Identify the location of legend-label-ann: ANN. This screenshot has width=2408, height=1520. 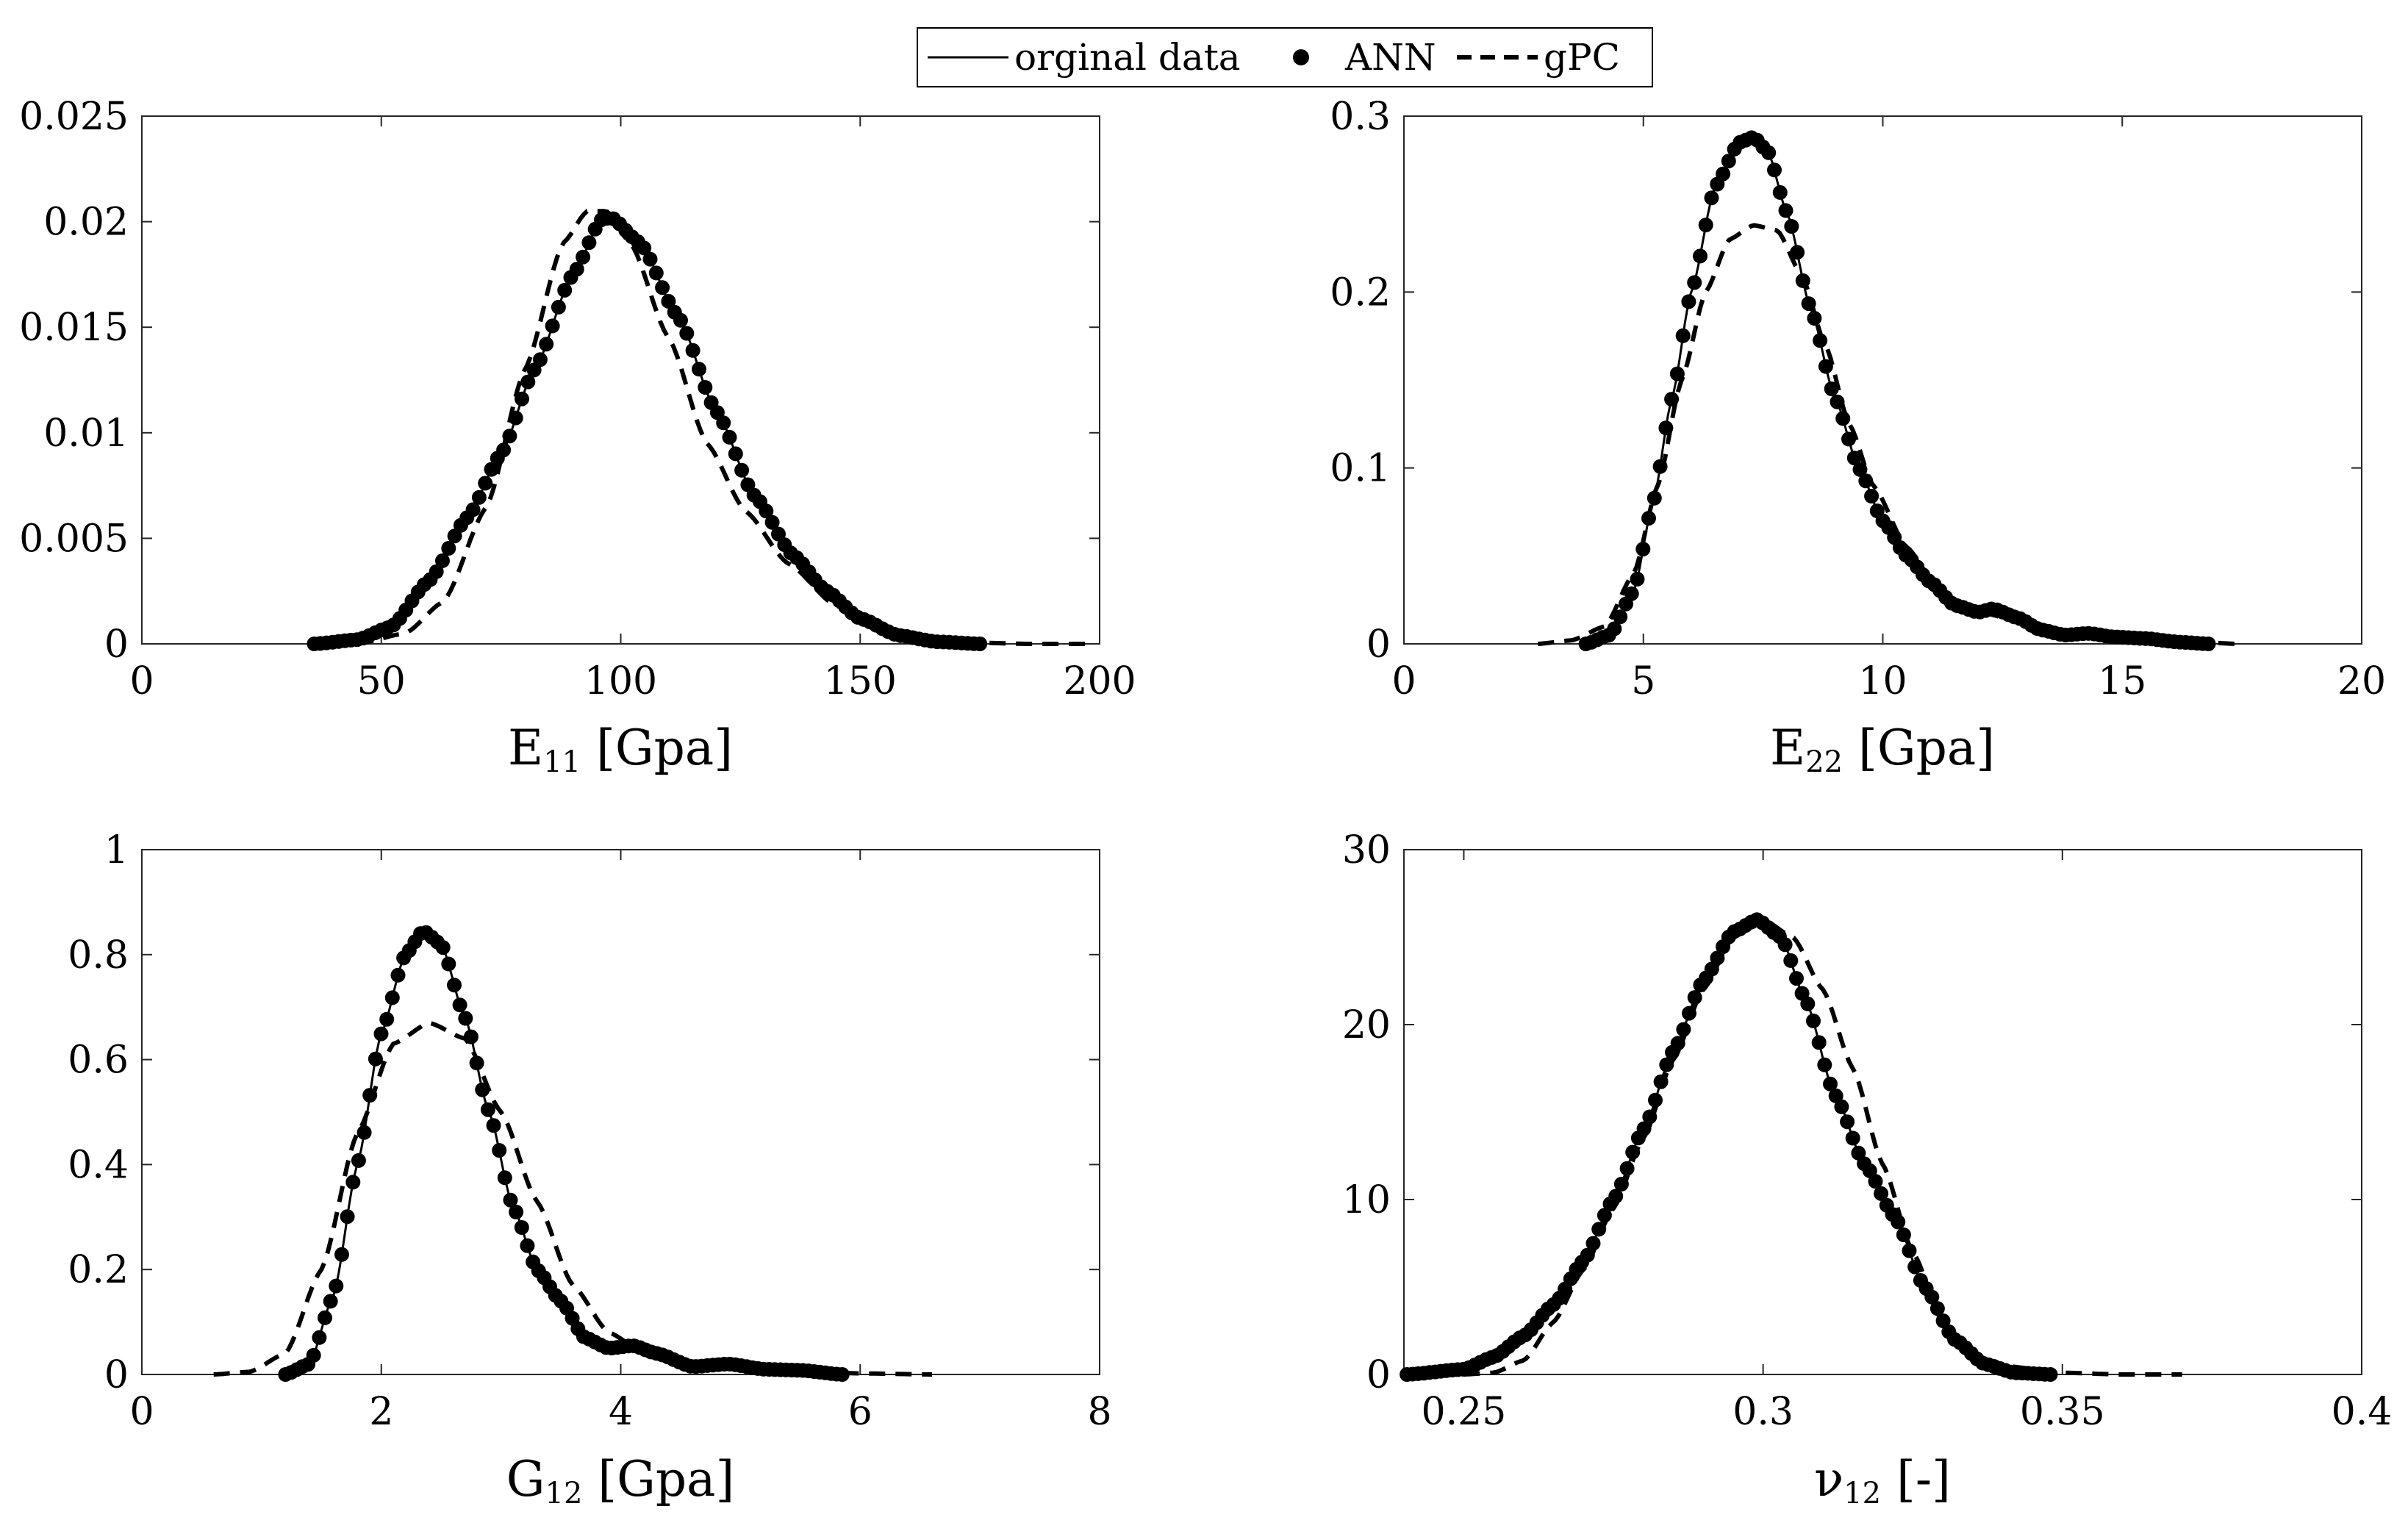
(1390, 57).